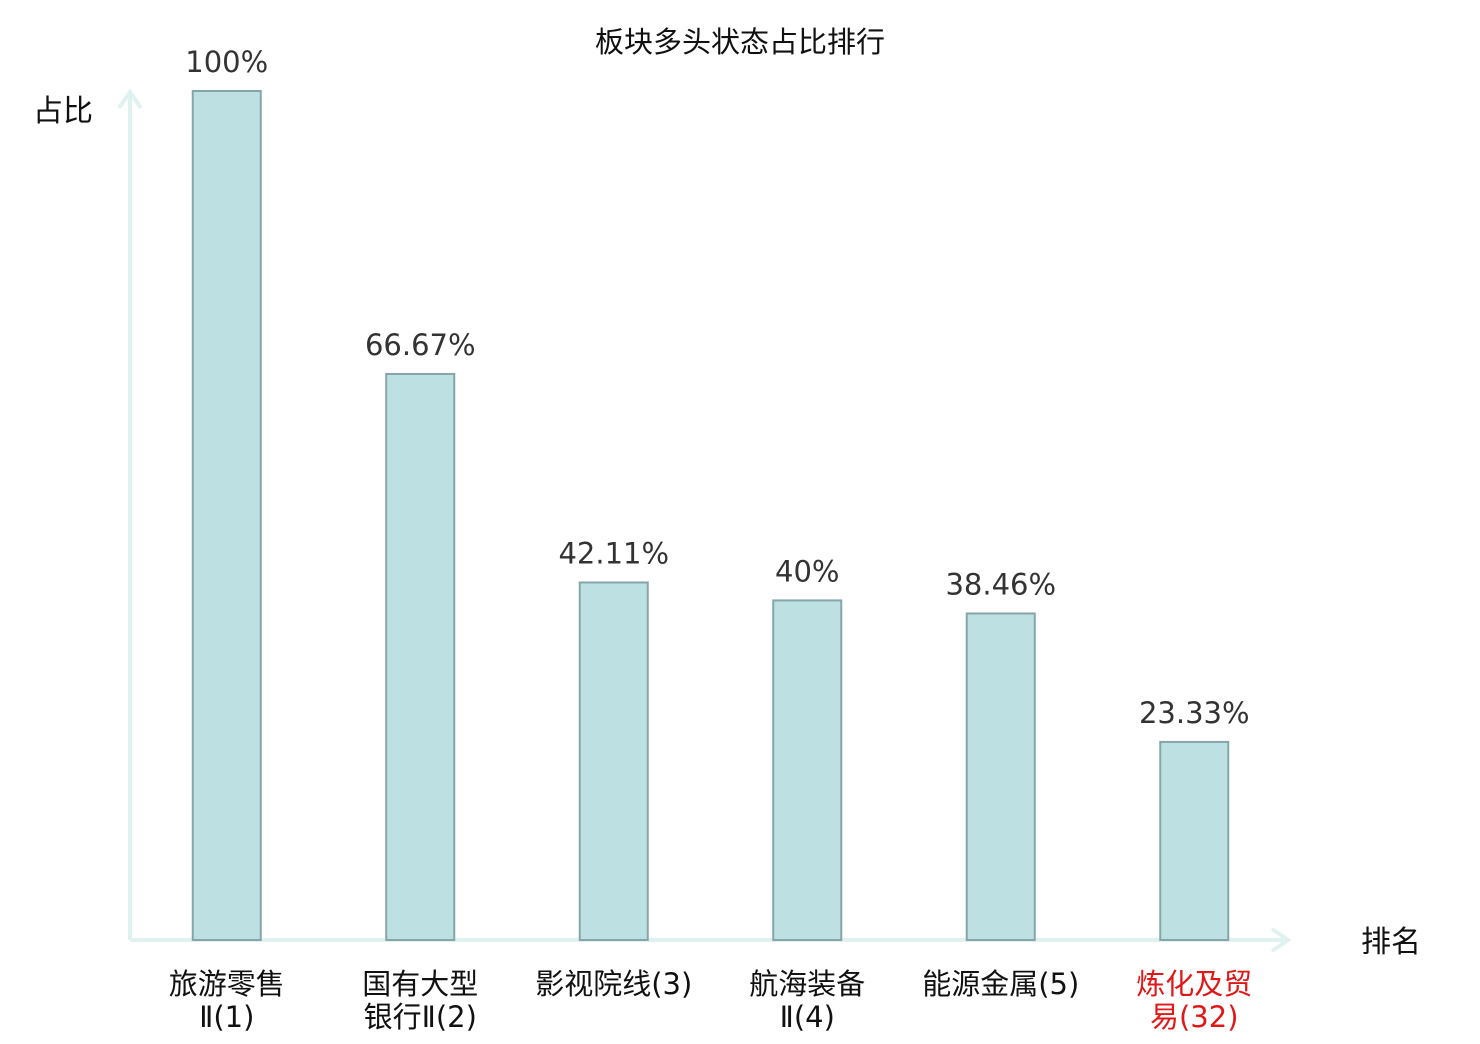 This screenshot has height=1044, width=1480. Describe the element at coordinates (613, 553) in the screenshot. I see `bar-value-label: 42.11%` at that location.